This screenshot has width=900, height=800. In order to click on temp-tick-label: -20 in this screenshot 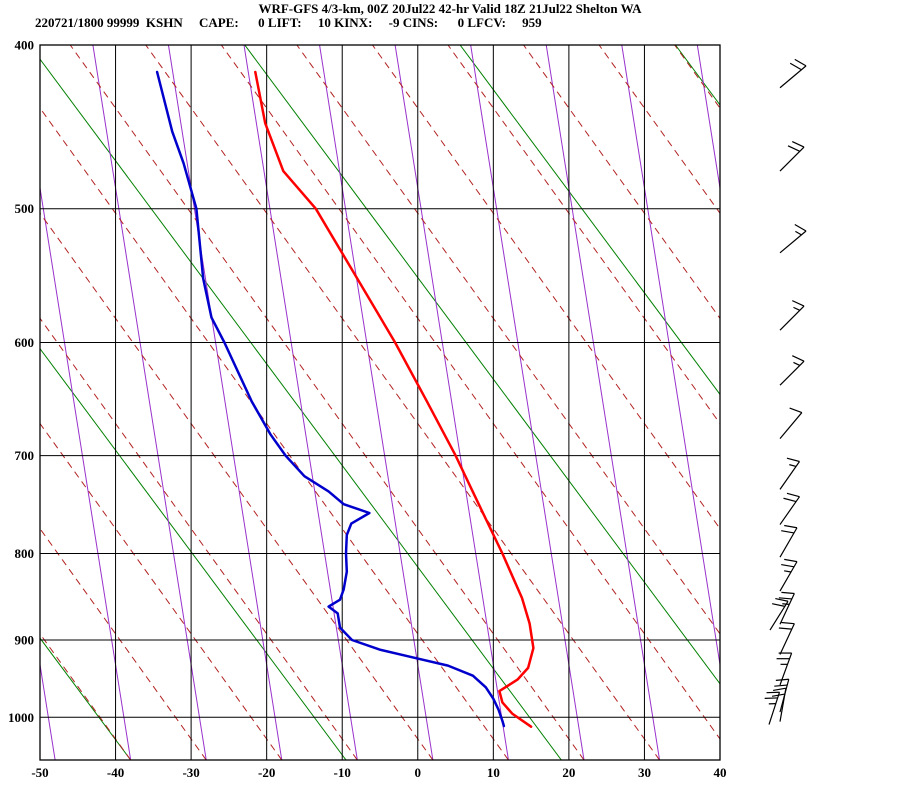, I will do `click(266, 772)`.